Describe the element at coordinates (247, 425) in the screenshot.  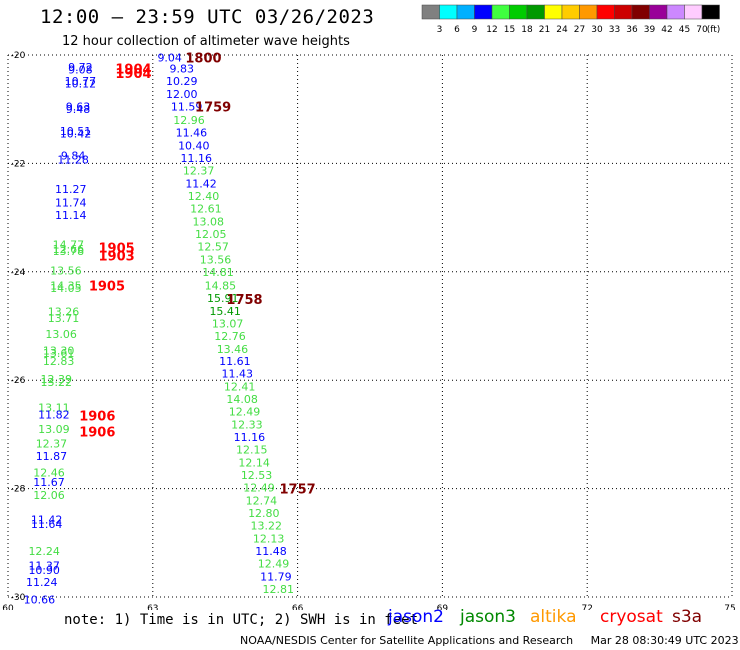
I see `data-point-label: 12.33` at that location.